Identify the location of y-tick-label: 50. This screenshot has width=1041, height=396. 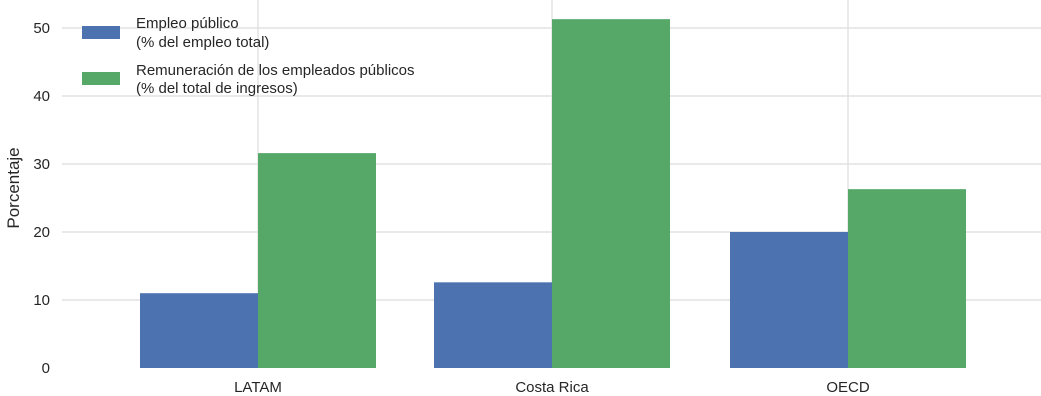
(41, 28).